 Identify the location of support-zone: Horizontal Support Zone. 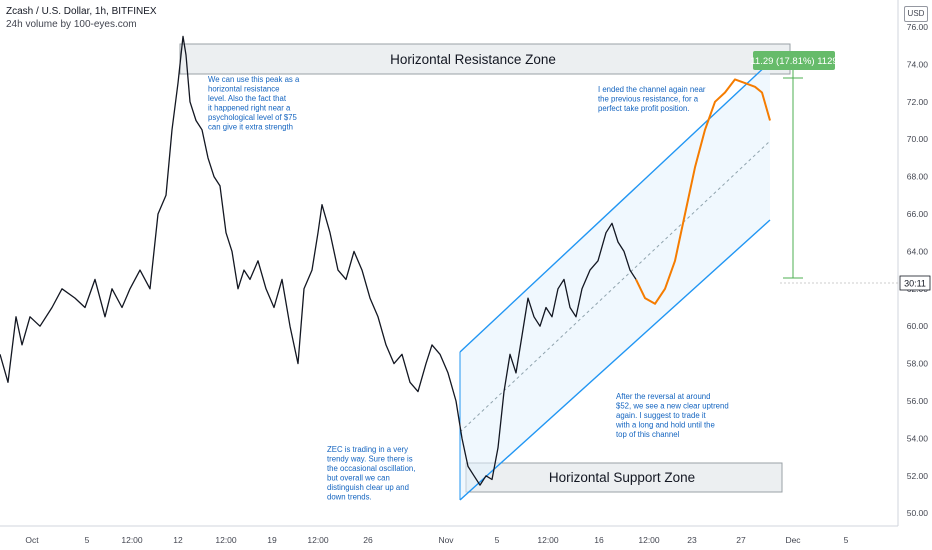
(624, 477).